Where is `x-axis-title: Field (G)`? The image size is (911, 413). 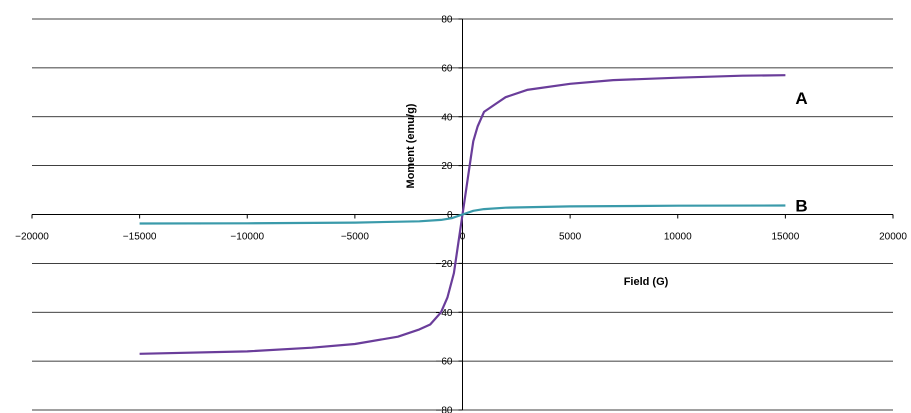 x-axis-title: Field (G) is located at coordinates (646, 282).